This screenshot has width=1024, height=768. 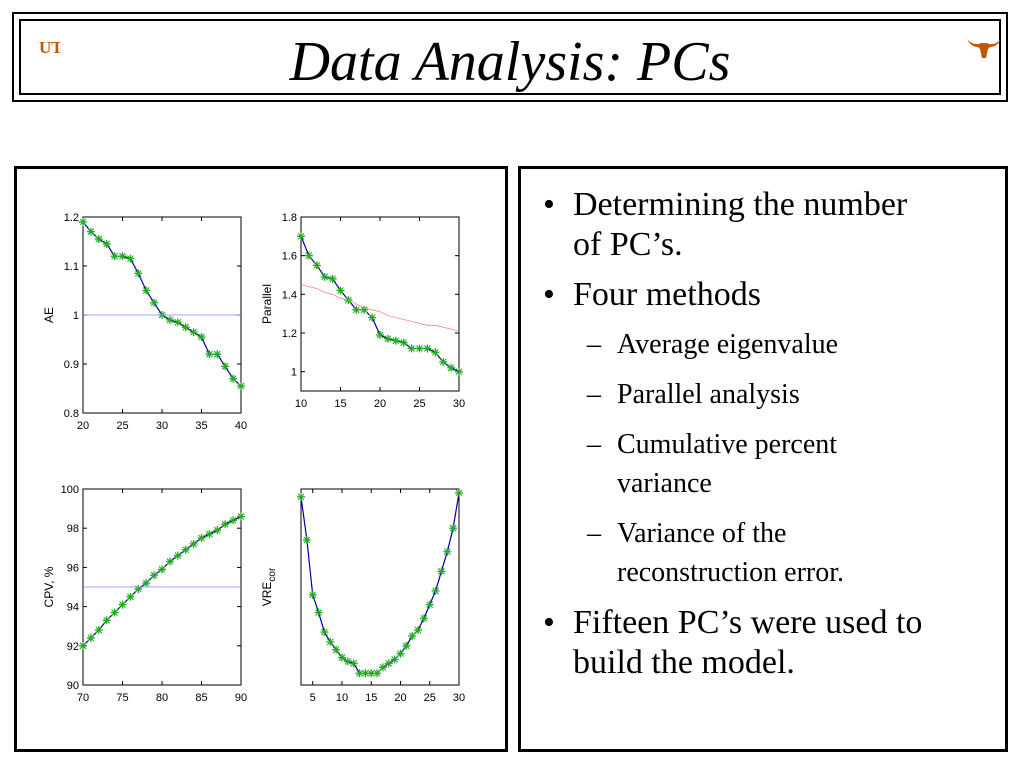 I want to click on x-tick-label: 5, so click(x=313, y=698).